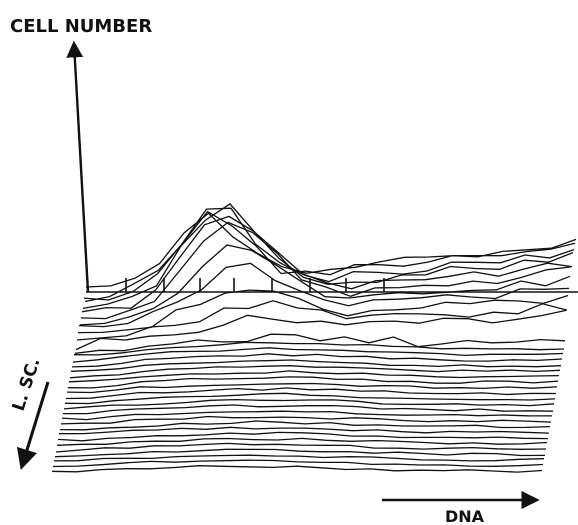 The width and height of the screenshot is (578, 525). I want to click on z-axis-label: L. SC., so click(27, 385).